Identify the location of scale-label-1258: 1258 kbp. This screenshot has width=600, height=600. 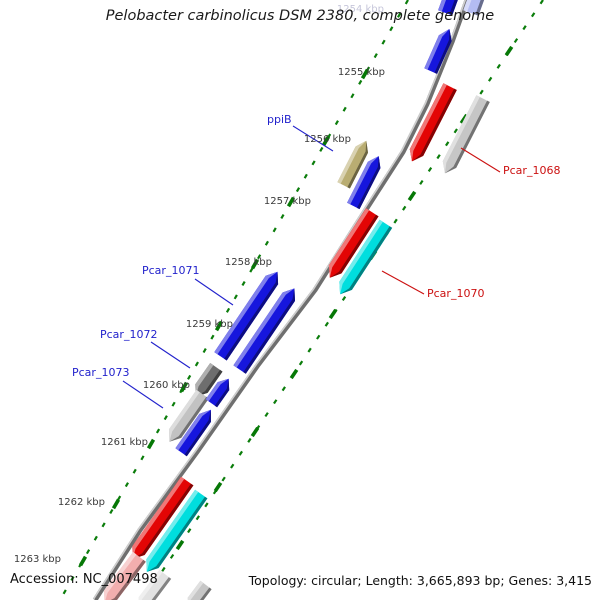
(248, 262).